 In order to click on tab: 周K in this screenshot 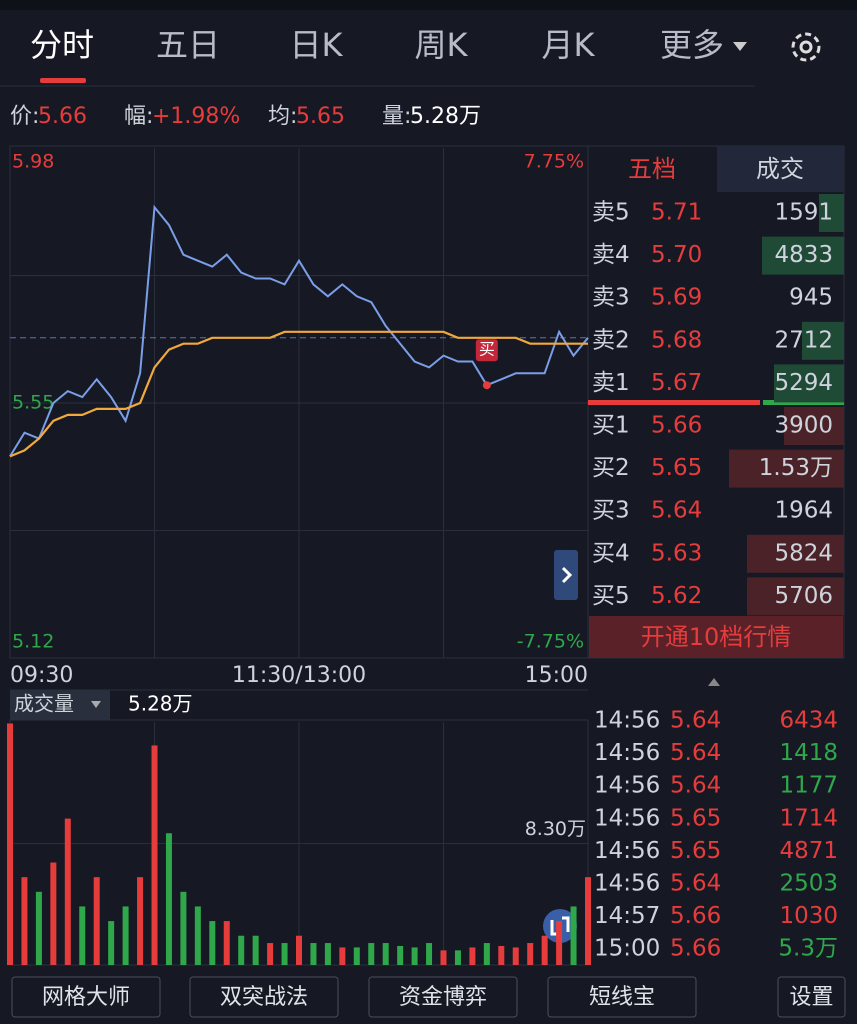, I will do `click(442, 45)`.